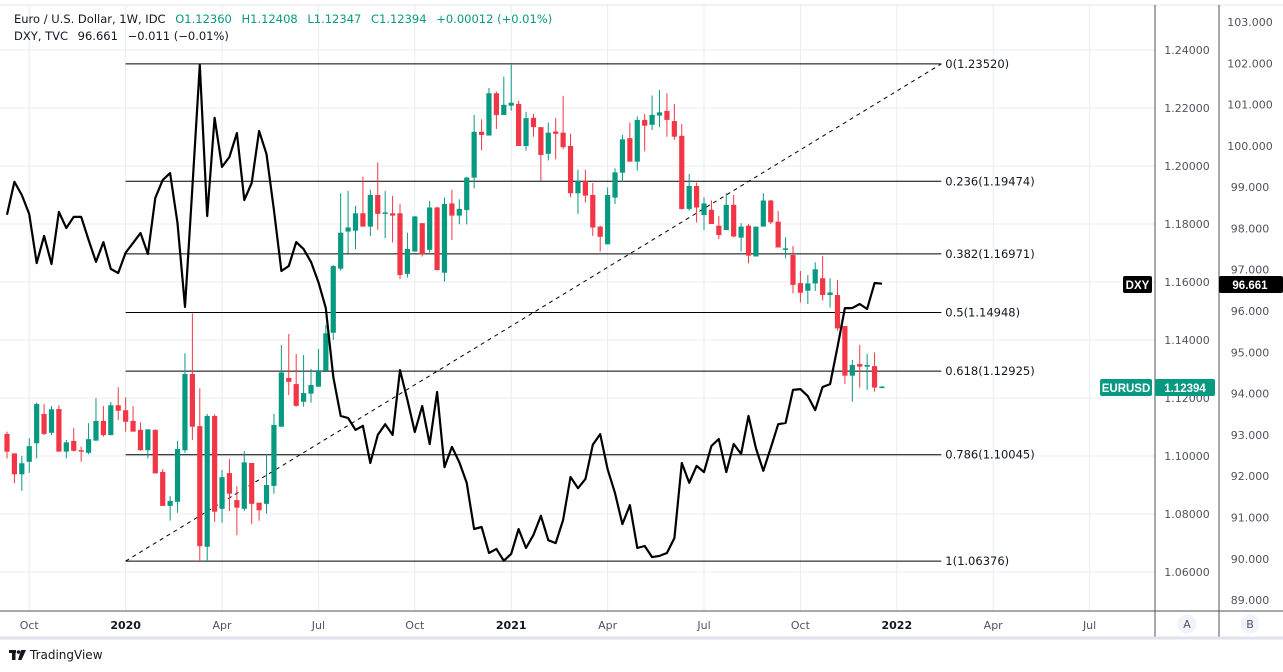  Describe the element at coordinates (1187, 624) in the screenshot. I see `scale-a-button: A` at that location.